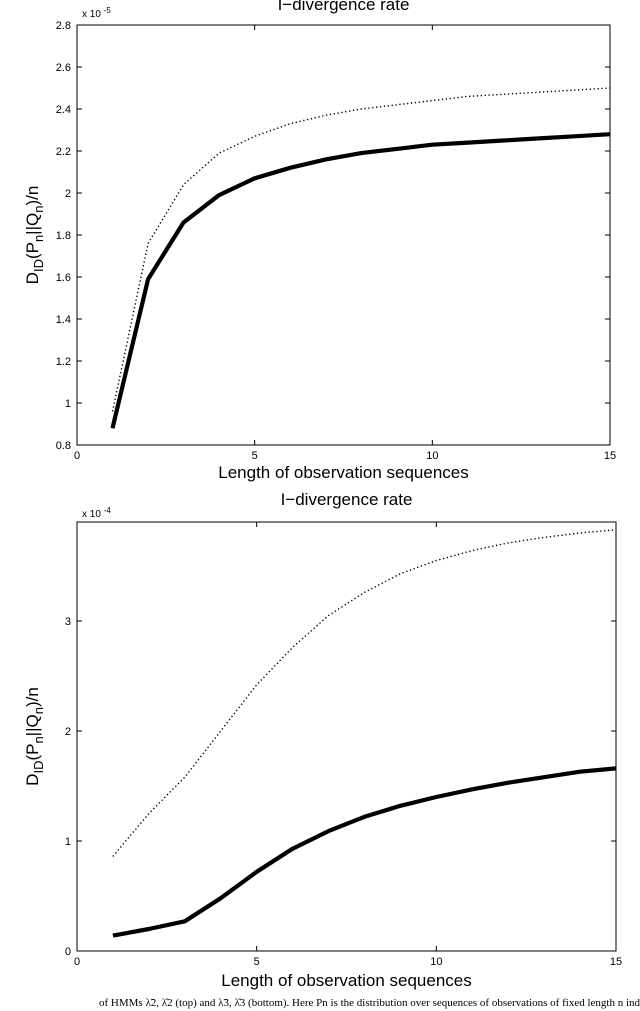 Image resolution: width=640 pixels, height=1011 pixels. What do you see at coordinates (96, 13) in the screenshot?
I see `y-exponent-label: x 10 -5` at bounding box center [96, 13].